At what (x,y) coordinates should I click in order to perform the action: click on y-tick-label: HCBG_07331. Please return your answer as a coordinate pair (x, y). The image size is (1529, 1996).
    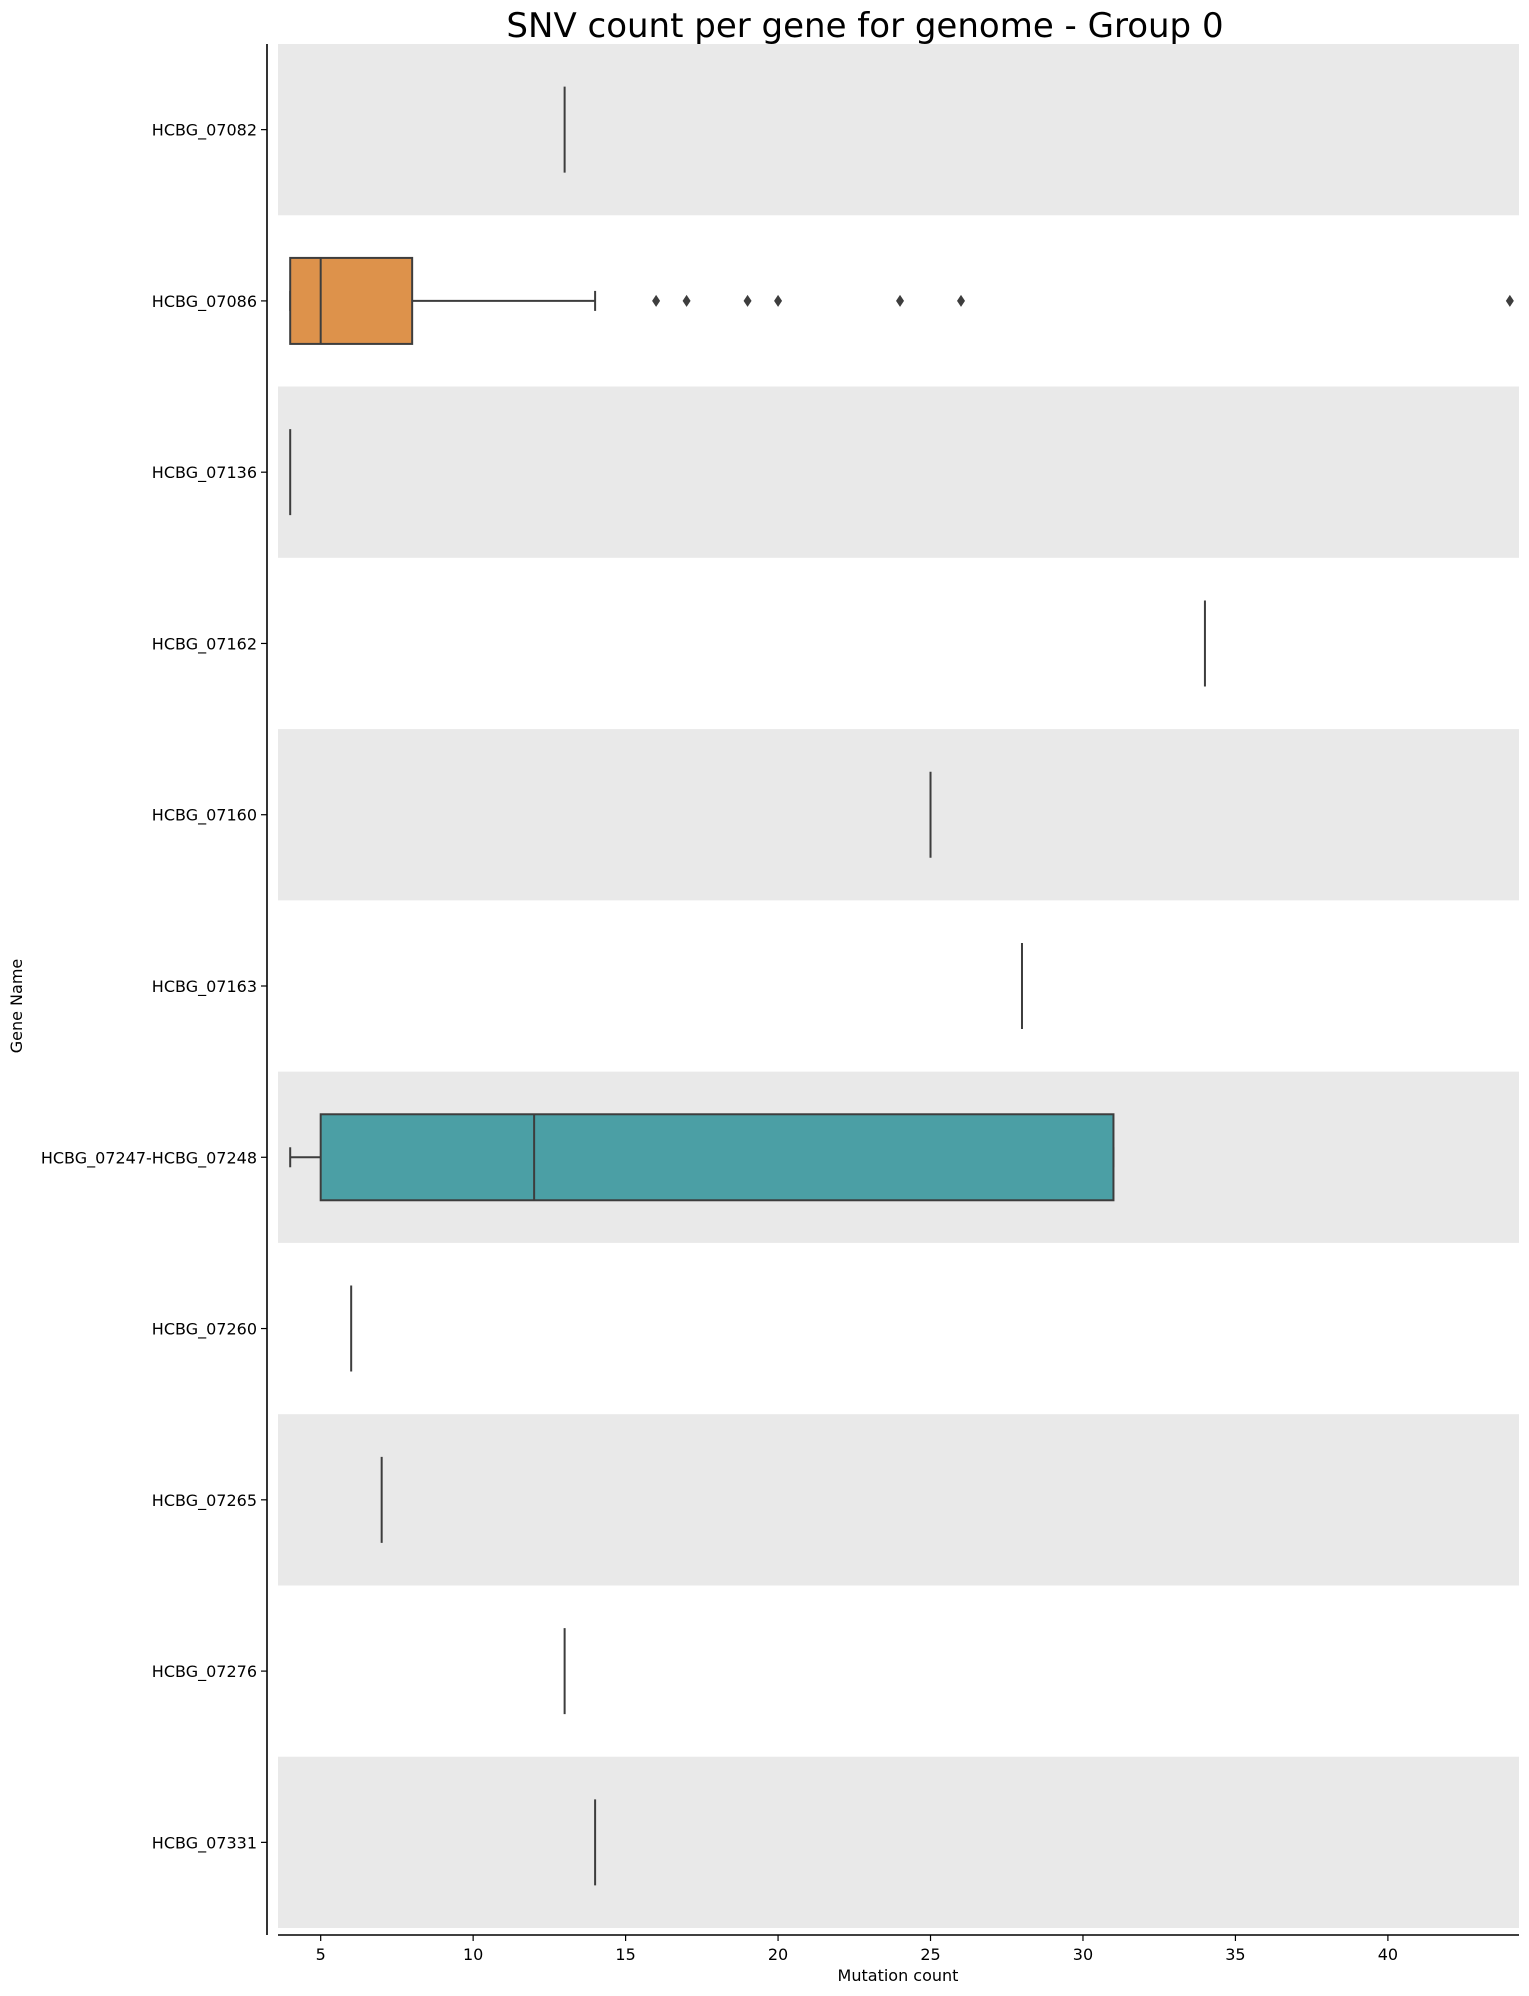
    Looking at the image, I should click on (204, 1843).